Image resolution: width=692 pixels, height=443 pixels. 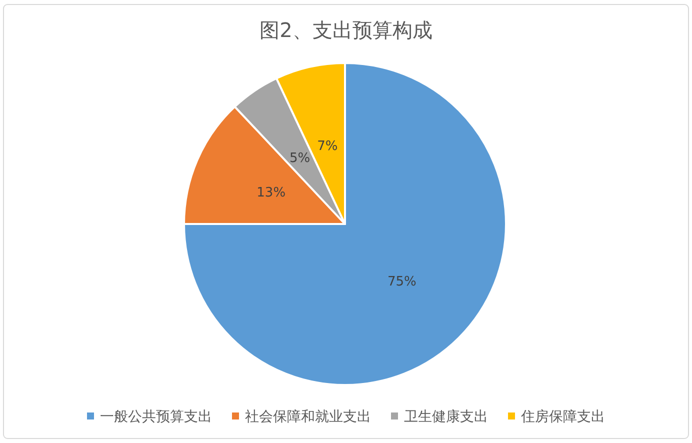 What do you see at coordinates (346, 30) in the screenshot?
I see `chart-title: 图2、支出预算构成` at bounding box center [346, 30].